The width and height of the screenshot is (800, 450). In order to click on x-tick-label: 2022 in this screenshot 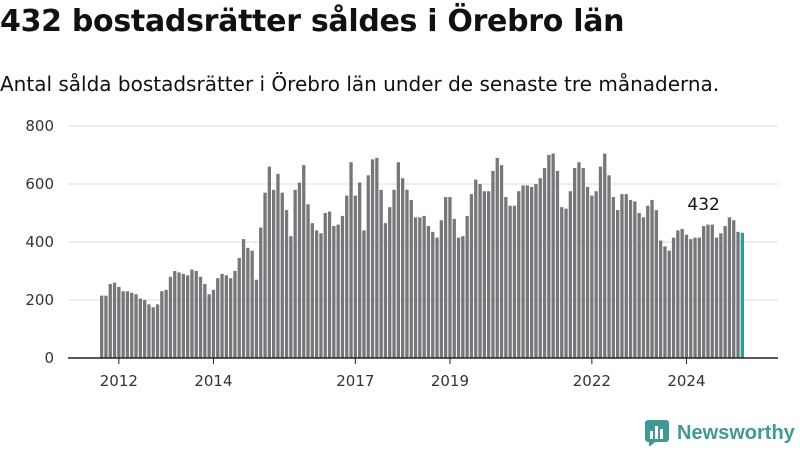, I will do `click(592, 381)`.